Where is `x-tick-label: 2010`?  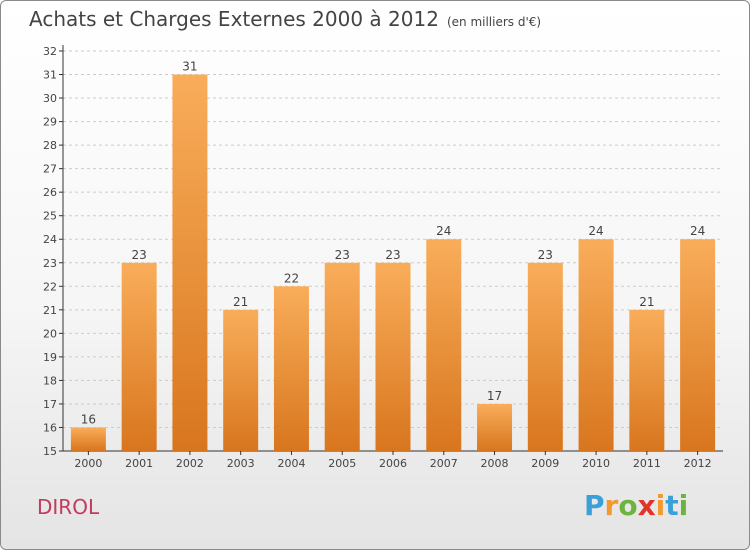
x-tick-label: 2010 is located at coordinates (596, 463).